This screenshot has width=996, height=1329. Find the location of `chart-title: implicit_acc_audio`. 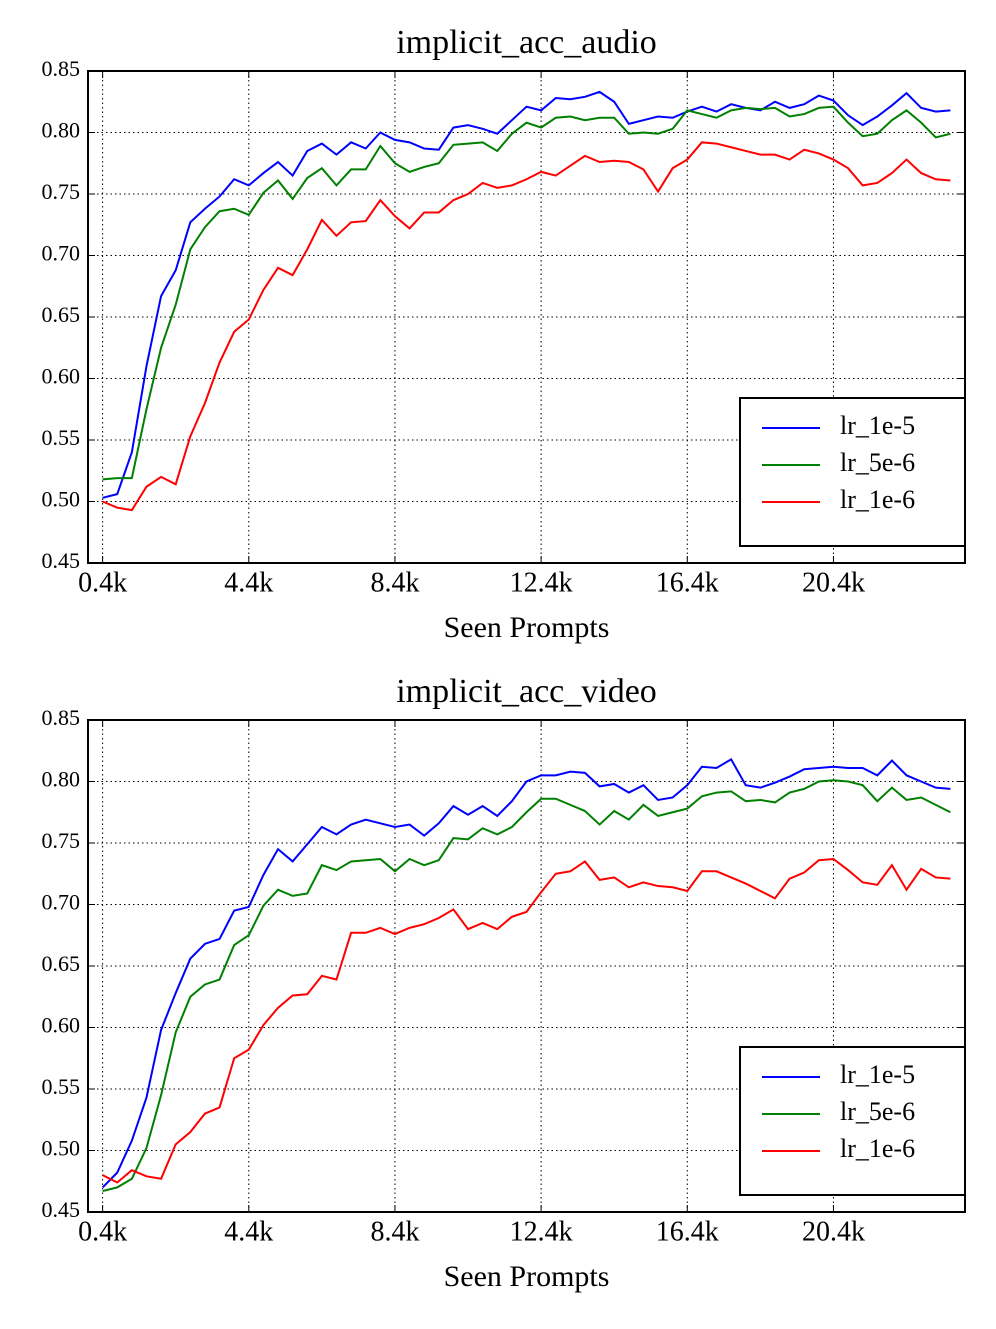

chart-title: implicit_acc_audio is located at coordinates (526, 42).